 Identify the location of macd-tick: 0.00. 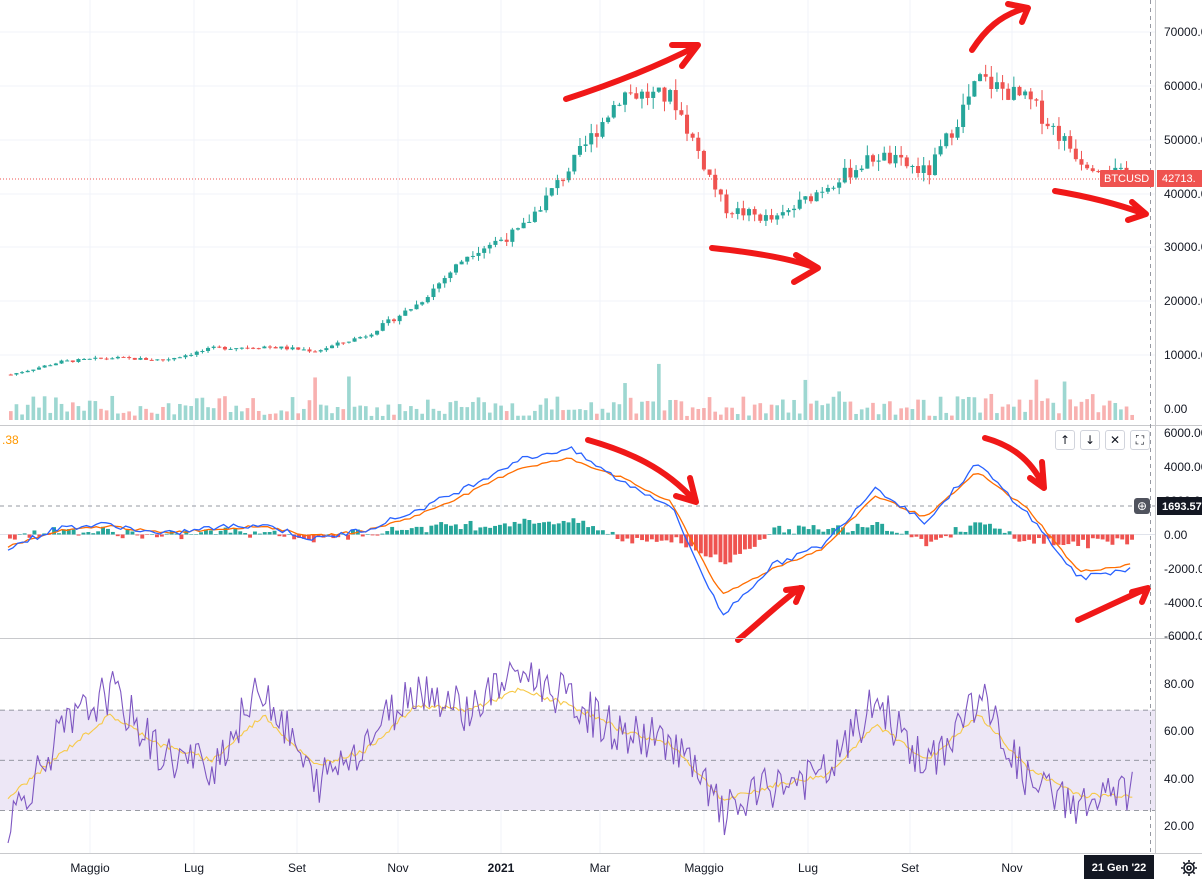
(1176, 535).